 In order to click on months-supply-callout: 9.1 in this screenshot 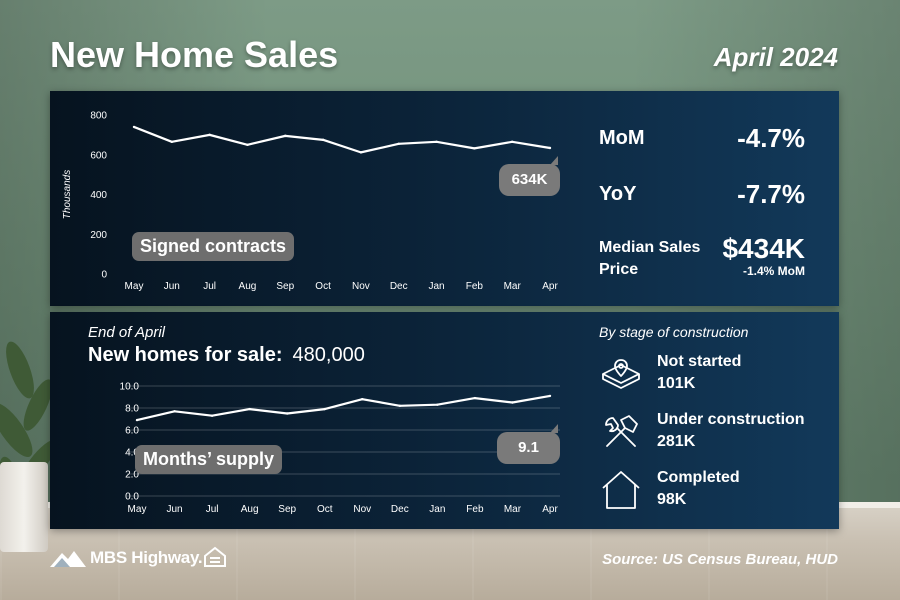, I will do `click(528, 448)`.